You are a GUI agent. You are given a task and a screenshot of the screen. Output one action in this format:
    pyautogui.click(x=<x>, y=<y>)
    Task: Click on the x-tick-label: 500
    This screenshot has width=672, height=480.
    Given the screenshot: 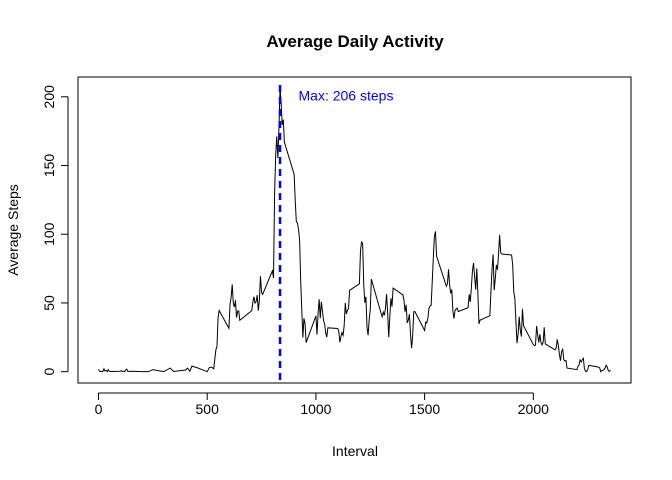 What is the action you would take?
    pyautogui.click(x=208, y=409)
    